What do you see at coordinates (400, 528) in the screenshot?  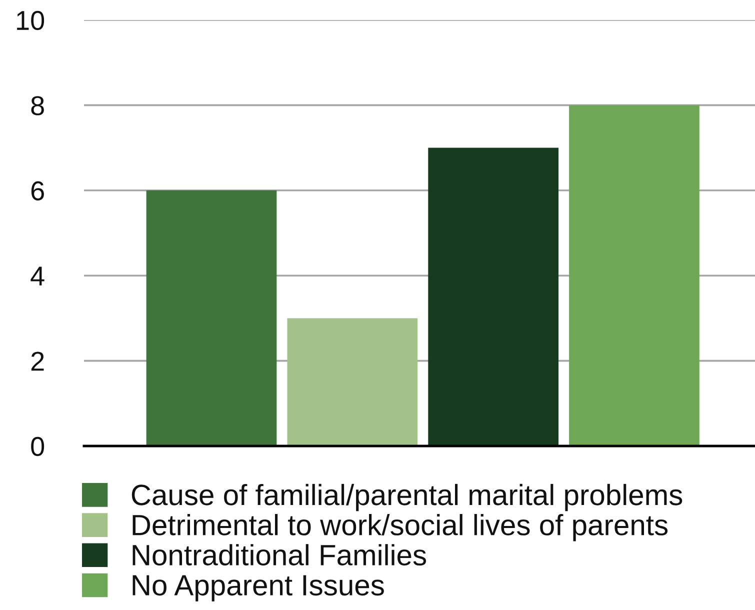 I see `legend-label: Detrimental to work/social lives of parents` at bounding box center [400, 528].